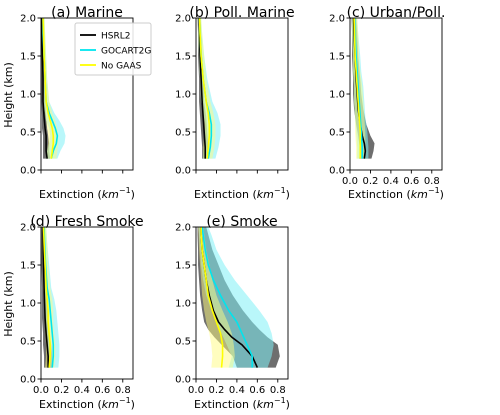 This screenshot has height=415, width=500. What do you see at coordinates (86, 222) in the screenshot?
I see `panel-d-title: (d) Fresh Smoke` at bounding box center [86, 222].